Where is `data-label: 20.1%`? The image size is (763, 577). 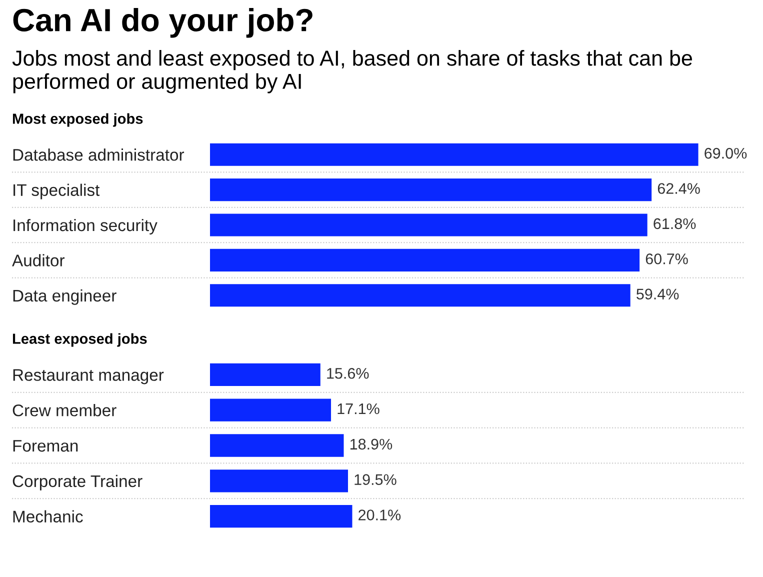
data-label: 20.1% is located at coordinates (379, 515).